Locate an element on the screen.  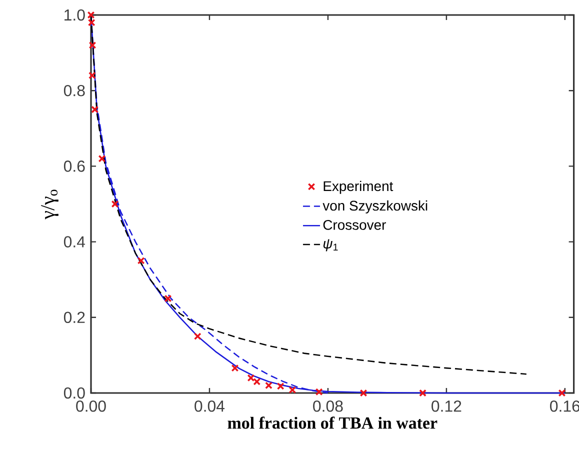
legend-label: ψ$_{1}$ is located at coordinates (330, 245).